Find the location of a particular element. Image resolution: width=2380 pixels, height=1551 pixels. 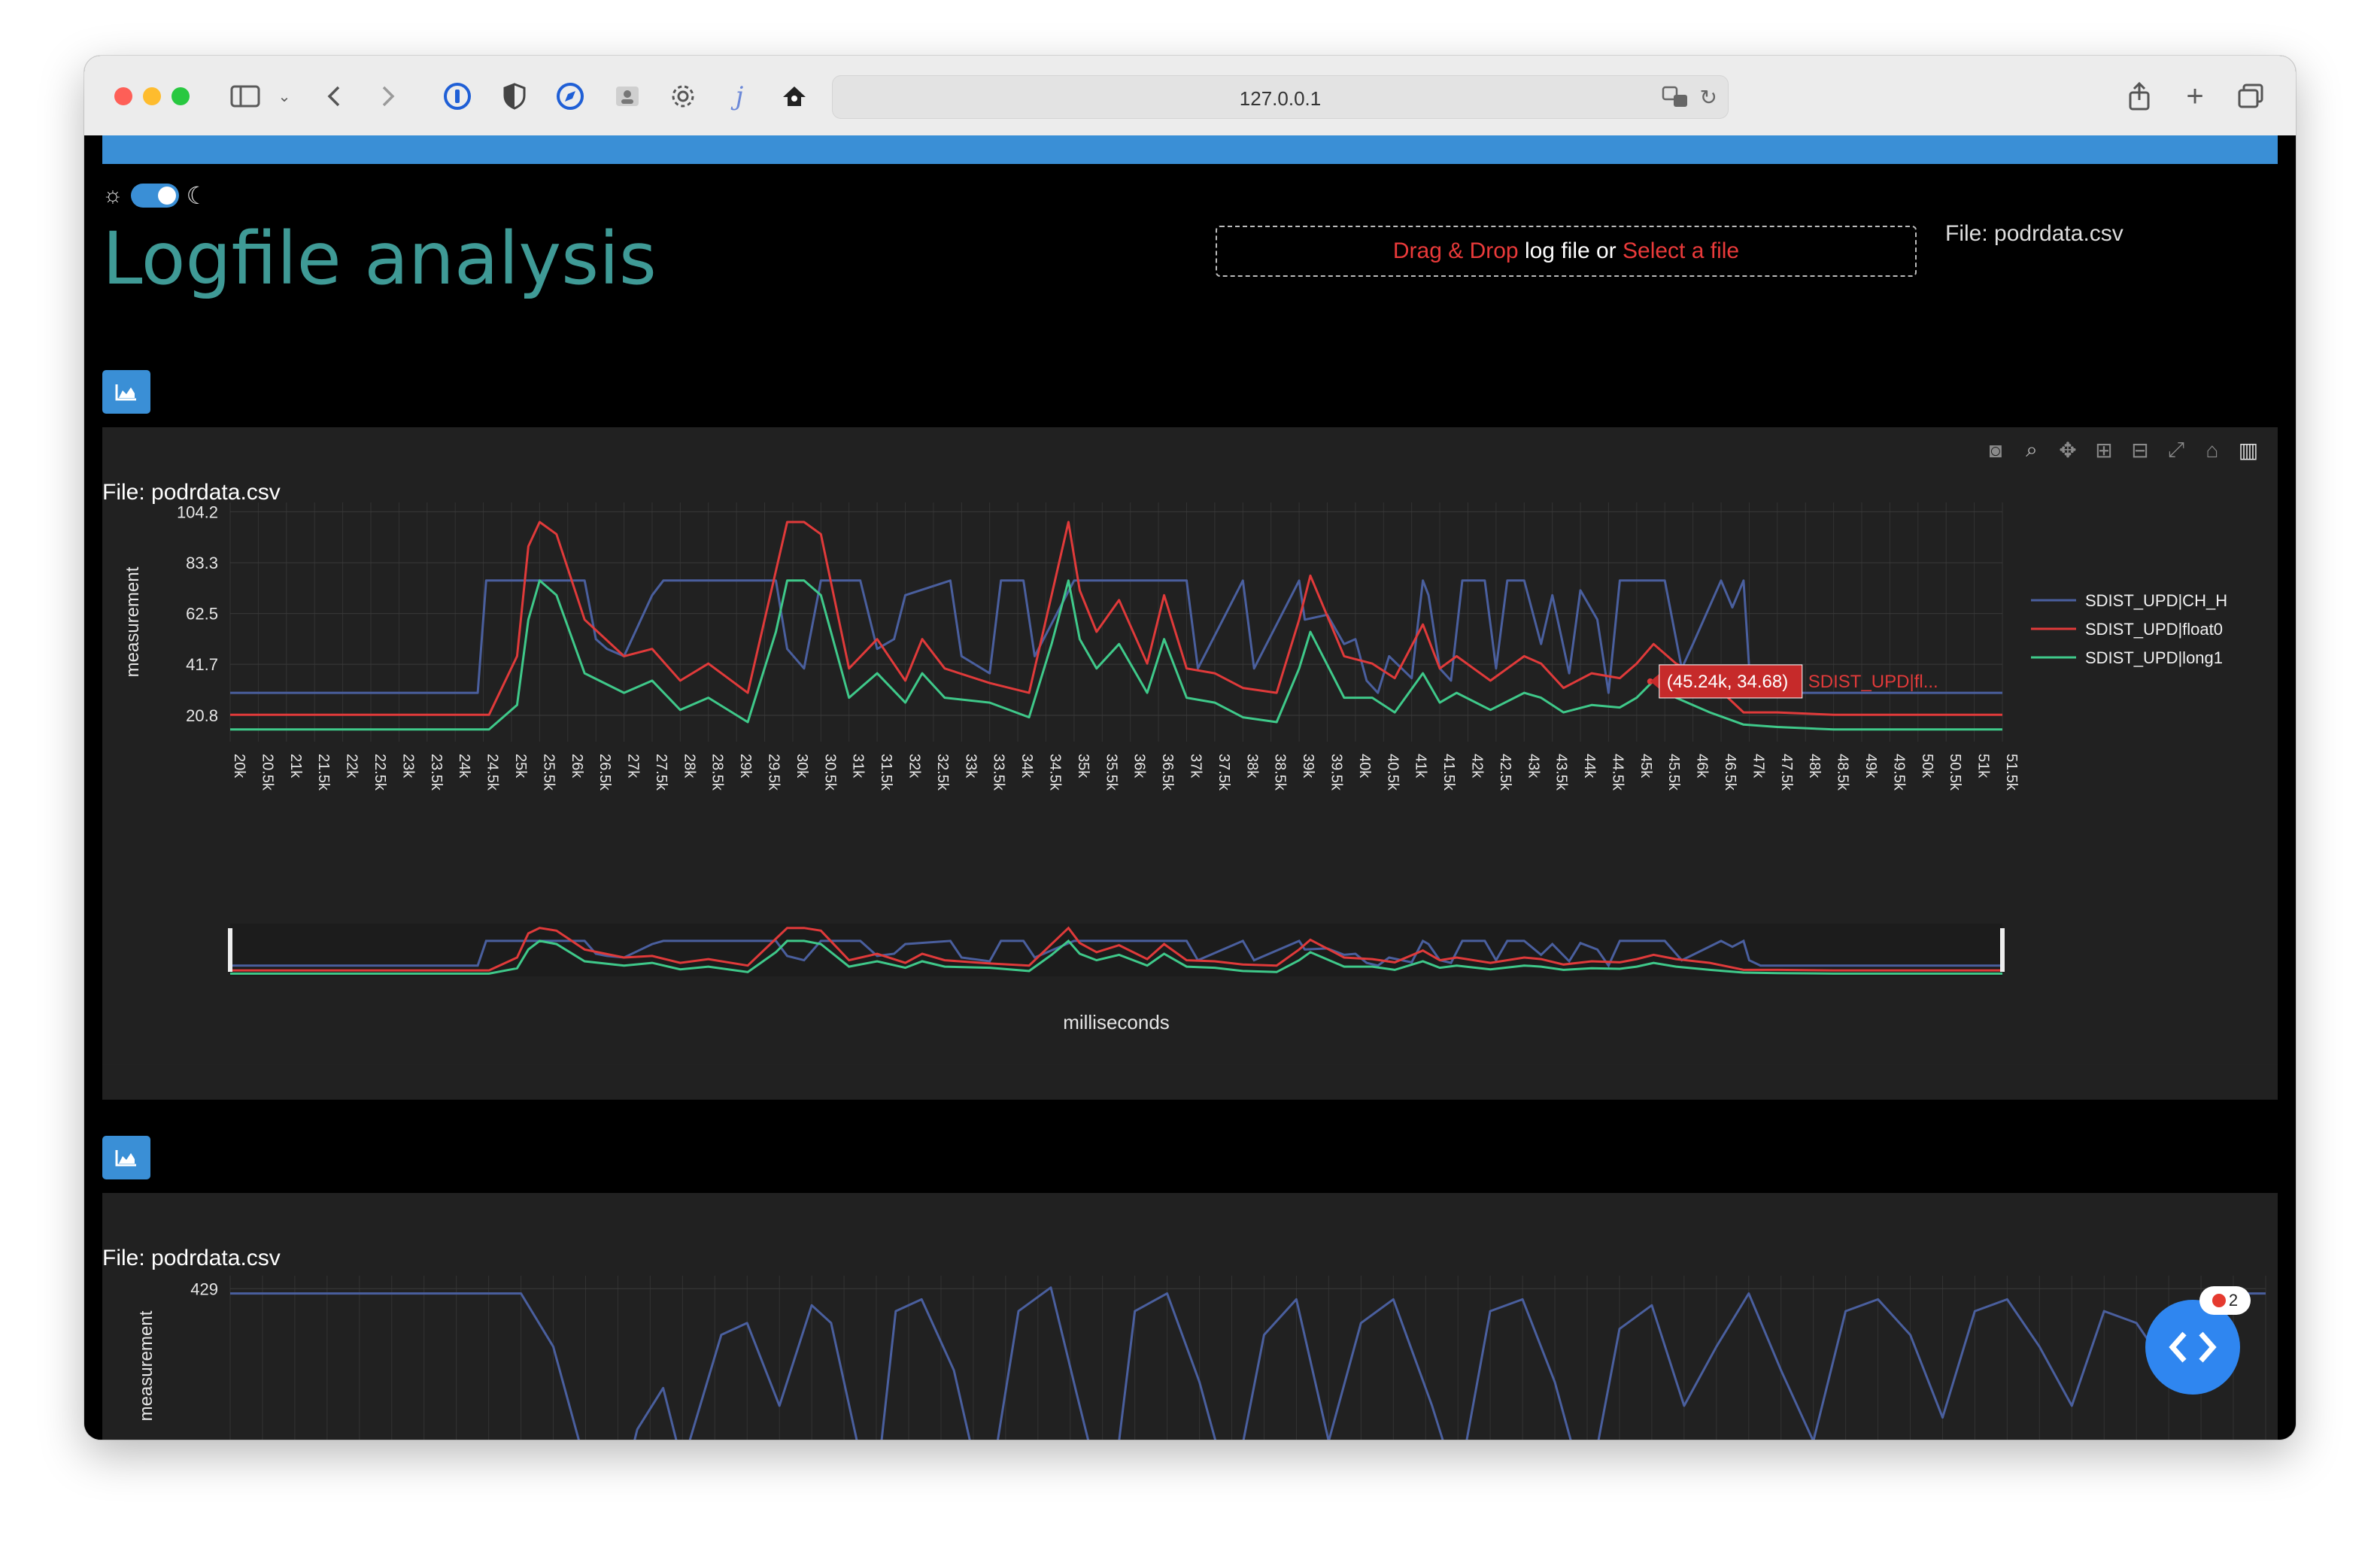

moon-icon: ☾ is located at coordinates (197, 196).